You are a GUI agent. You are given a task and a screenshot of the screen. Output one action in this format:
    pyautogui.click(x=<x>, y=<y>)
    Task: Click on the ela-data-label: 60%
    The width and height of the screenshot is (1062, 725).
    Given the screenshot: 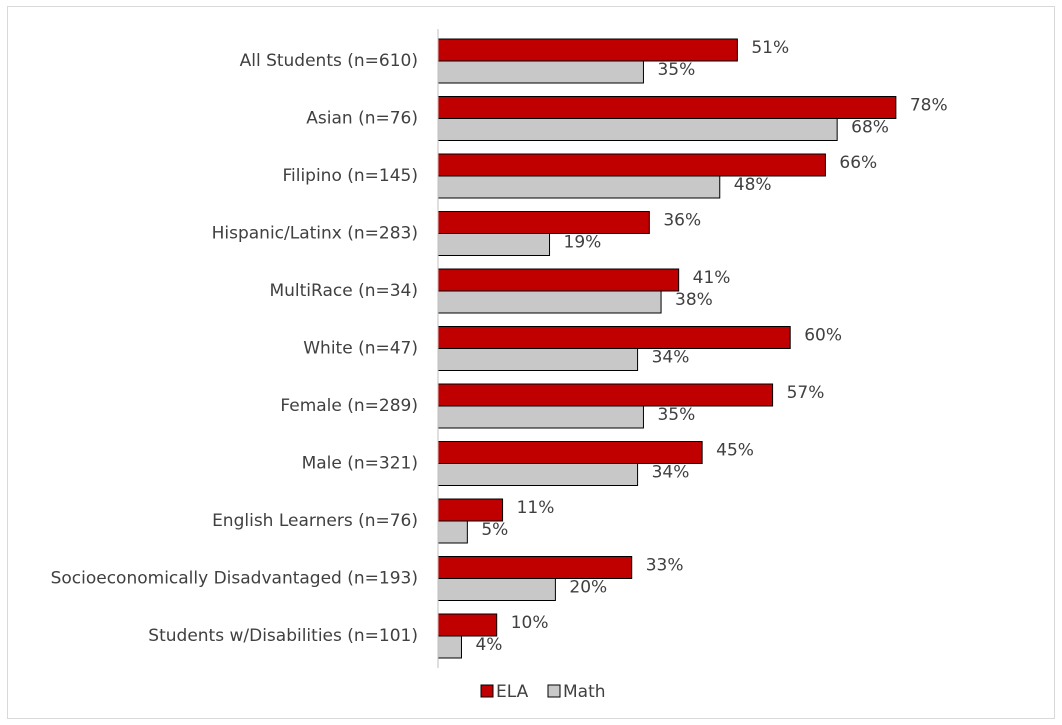 What is the action you would take?
    pyautogui.click(x=823, y=336)
    